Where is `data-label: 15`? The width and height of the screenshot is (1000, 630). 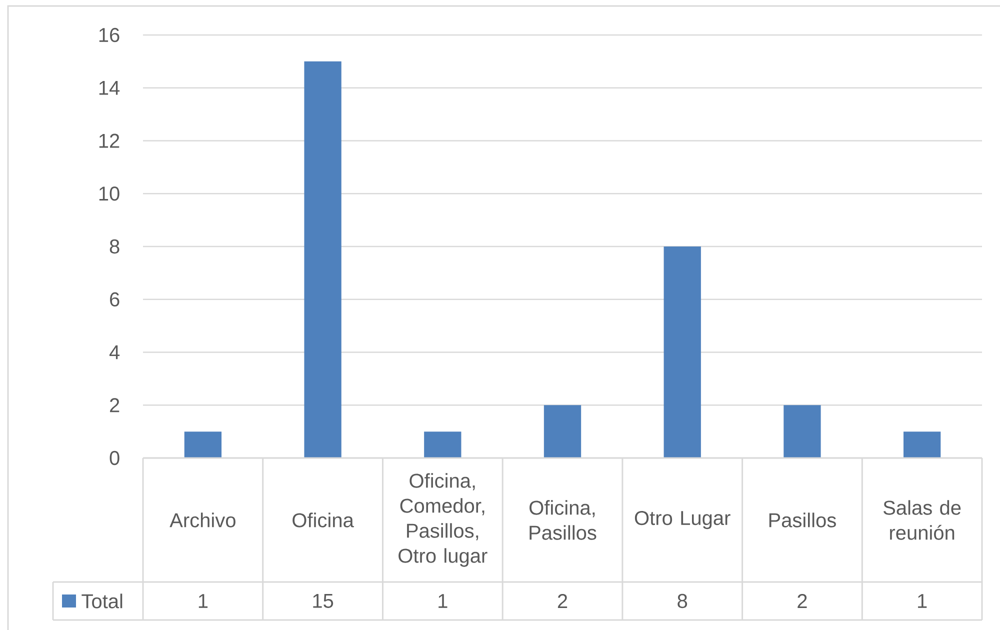
data-label: 15 is located at coordinates (323, 601).